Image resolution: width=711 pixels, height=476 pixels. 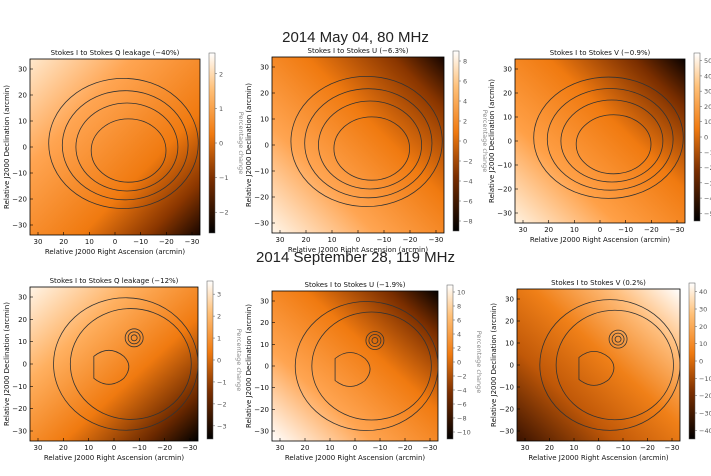 What do you see at coordinates (703, 327) in the screenshot?
I see `colorbar-tick-label: 20` at bounding box center [703, 327].